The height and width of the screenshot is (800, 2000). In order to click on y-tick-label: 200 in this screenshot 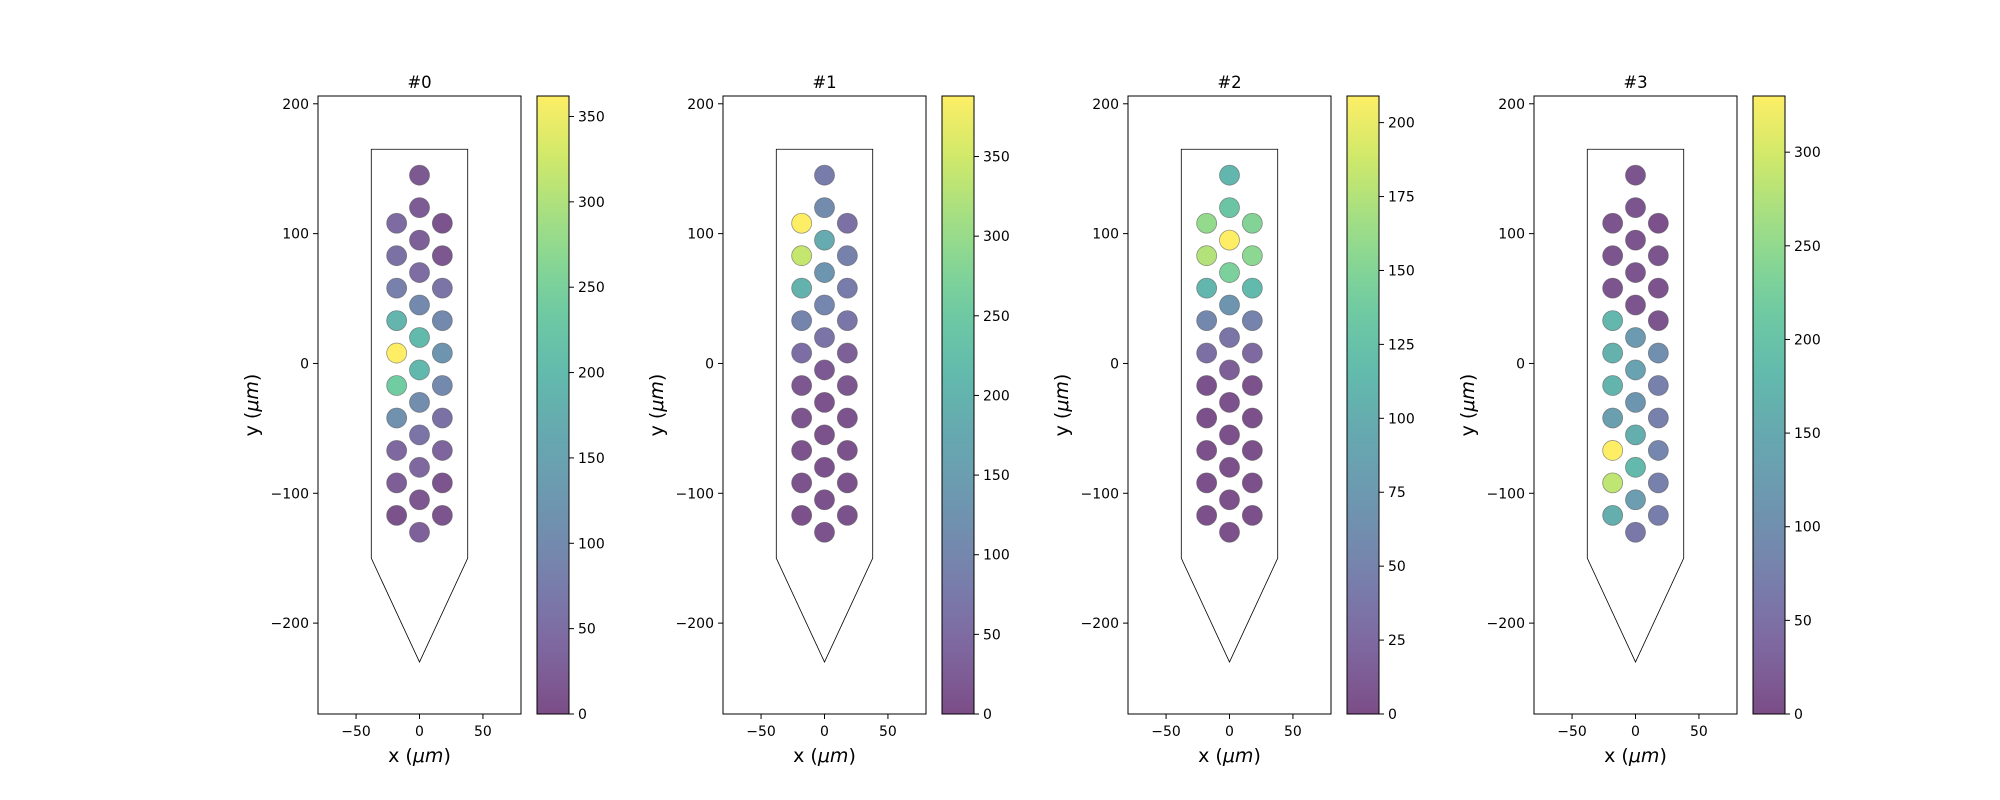, I will do `click(295, 105)`.